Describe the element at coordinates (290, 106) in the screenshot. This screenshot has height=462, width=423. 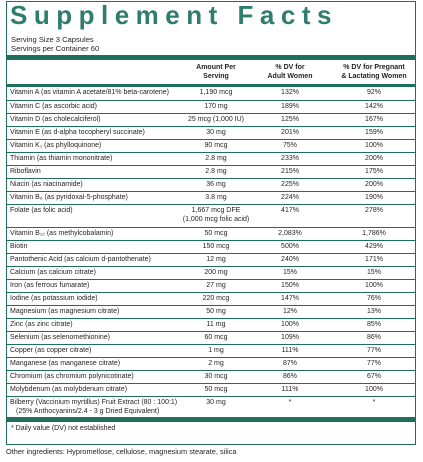
I see `dv-adult-women: 189%` at that location.